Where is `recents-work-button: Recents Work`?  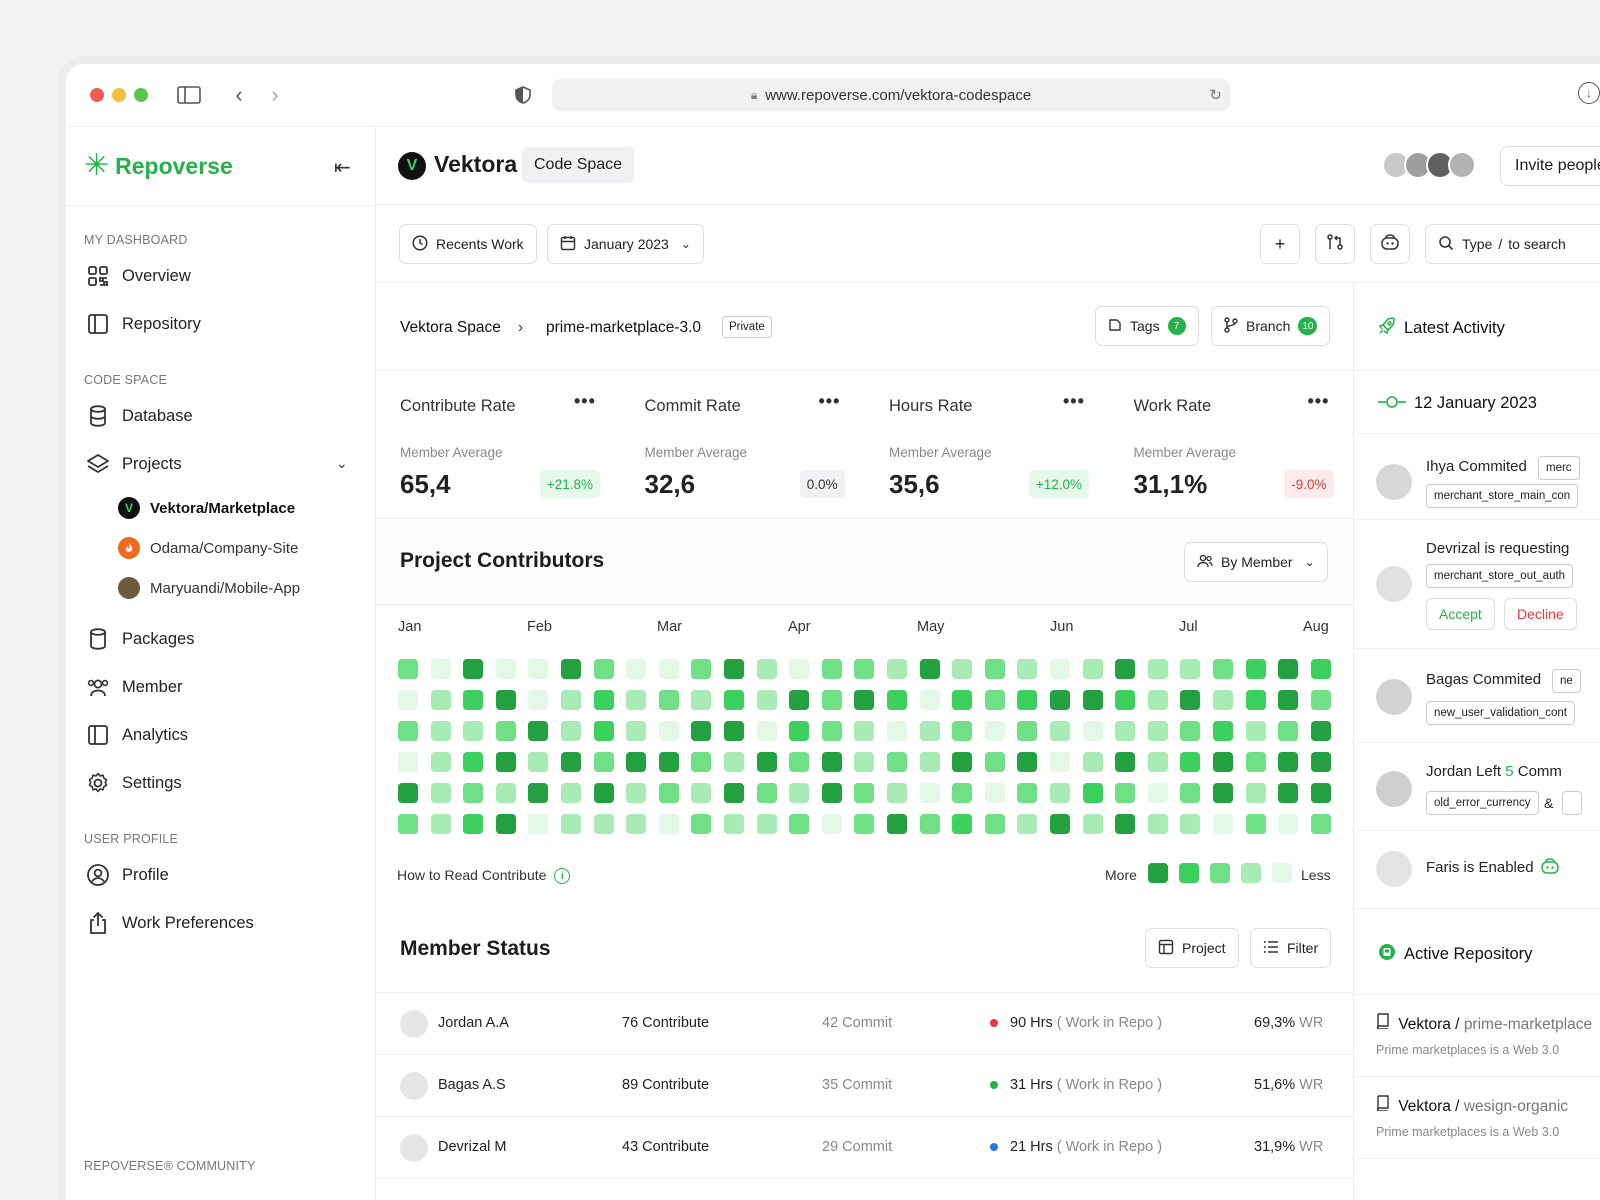
recents-work-button: Recents Work is located at coordinates (468, 244).